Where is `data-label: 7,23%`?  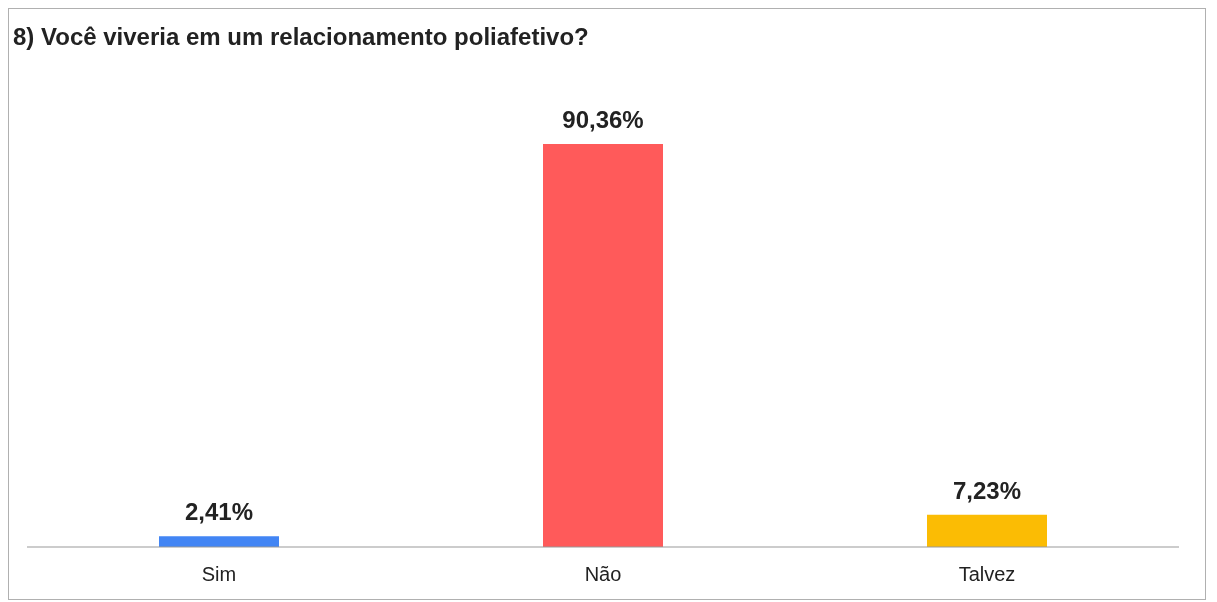
data-label: 7,23% is located at coordinates (987, 490).